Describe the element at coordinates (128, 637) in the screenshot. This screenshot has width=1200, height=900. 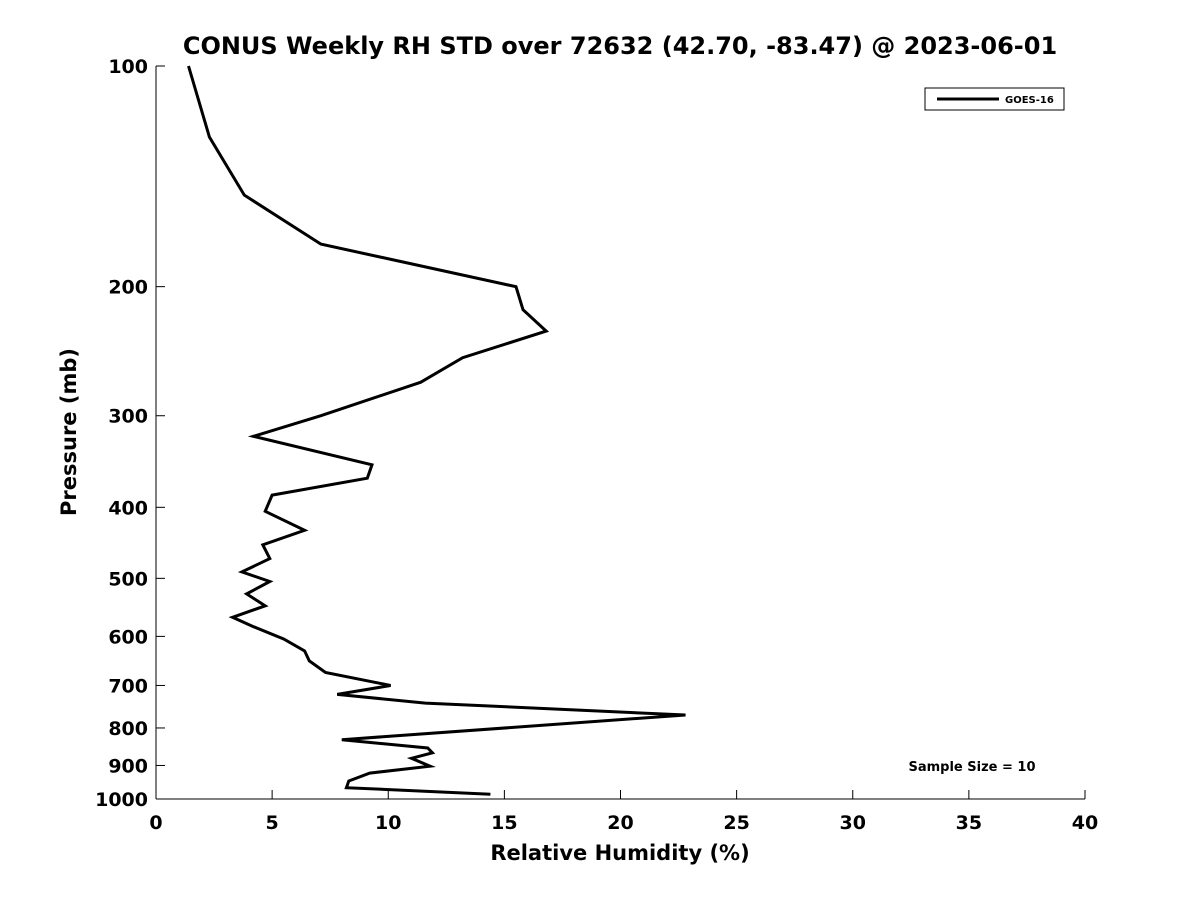
I see `y-tick-label-600: 600` at that location.